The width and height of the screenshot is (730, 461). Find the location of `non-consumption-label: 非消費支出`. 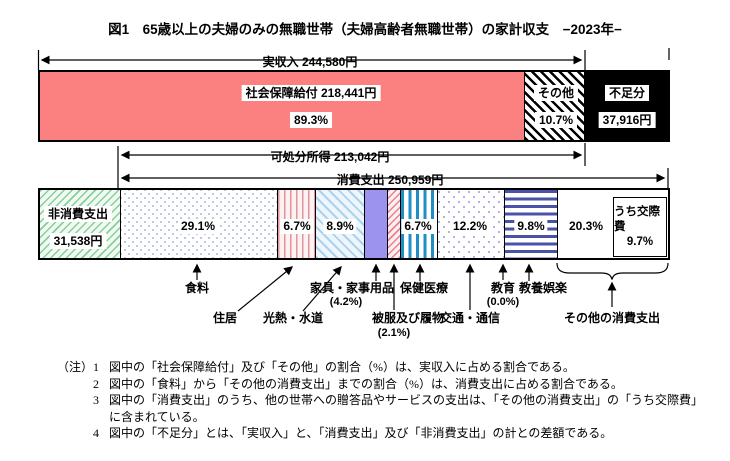

non-consumption-label: 非消費支出 is located at coordinates (78, 214).